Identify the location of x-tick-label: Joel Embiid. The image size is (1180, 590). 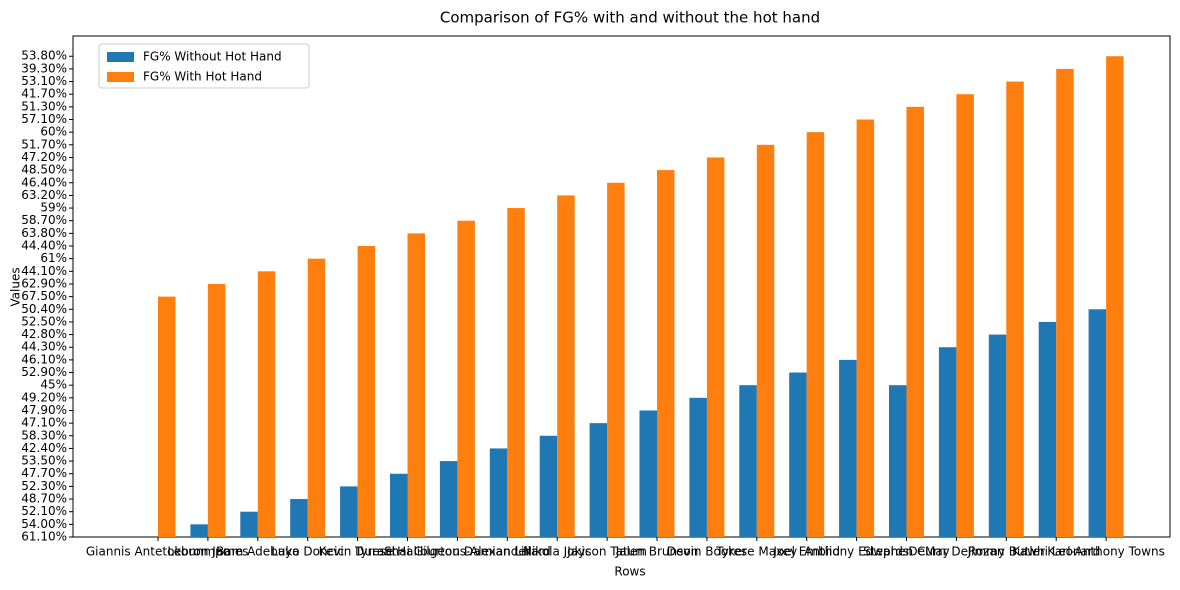
(806, 552).